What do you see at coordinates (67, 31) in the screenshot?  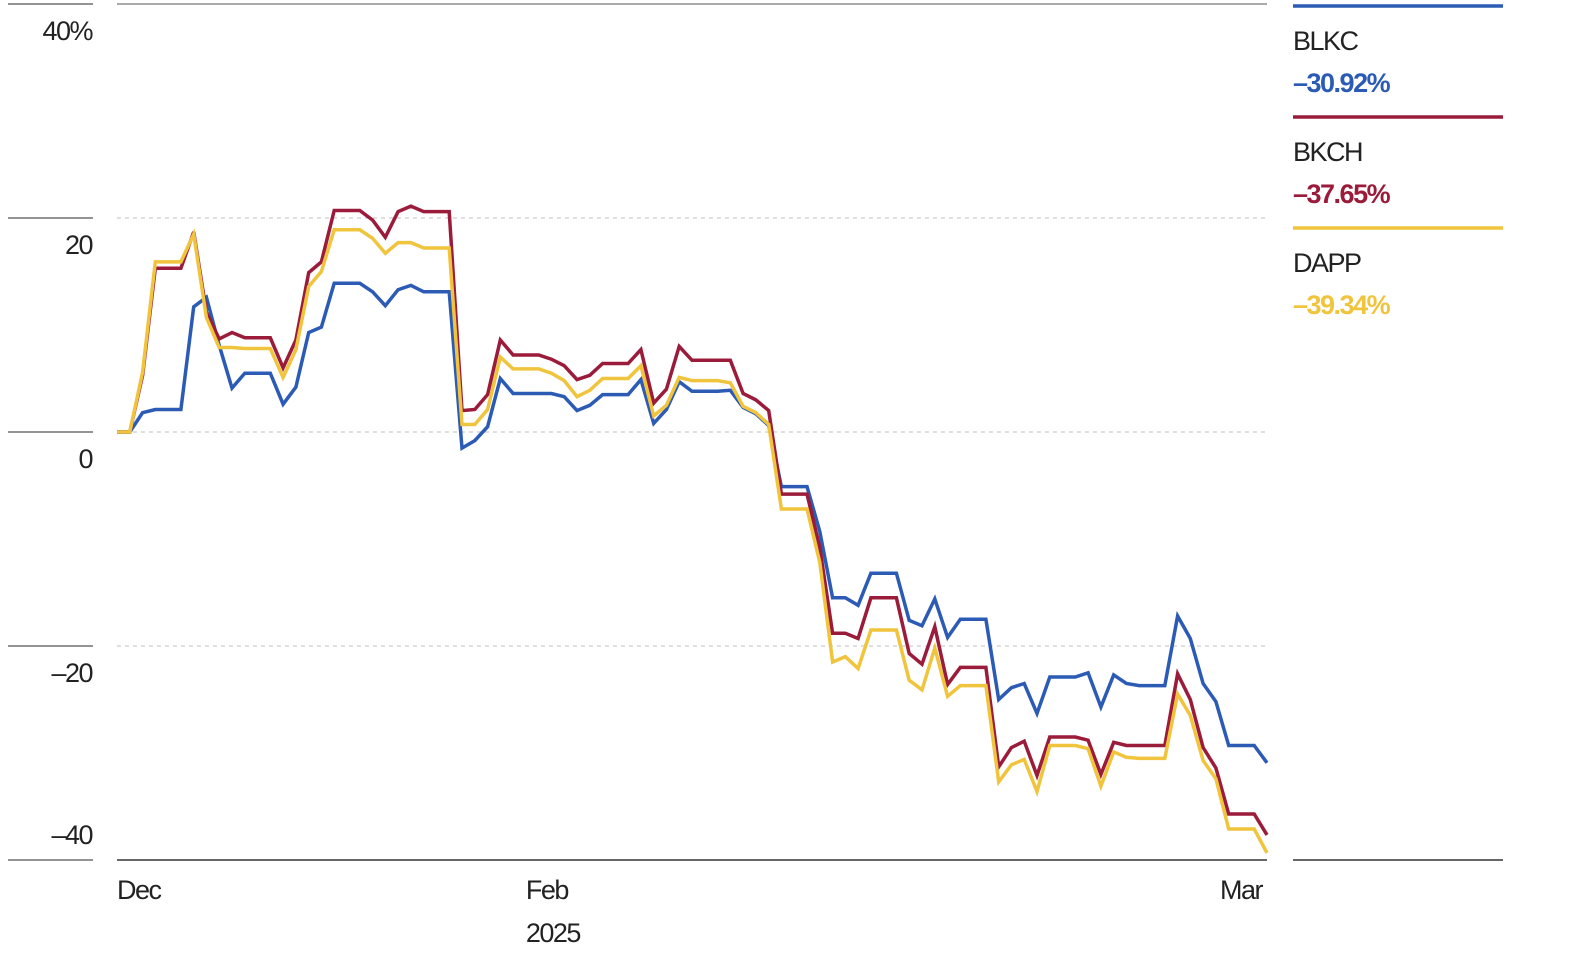 I see `y-tick-label: 40%` at bounding box center [67, 31].